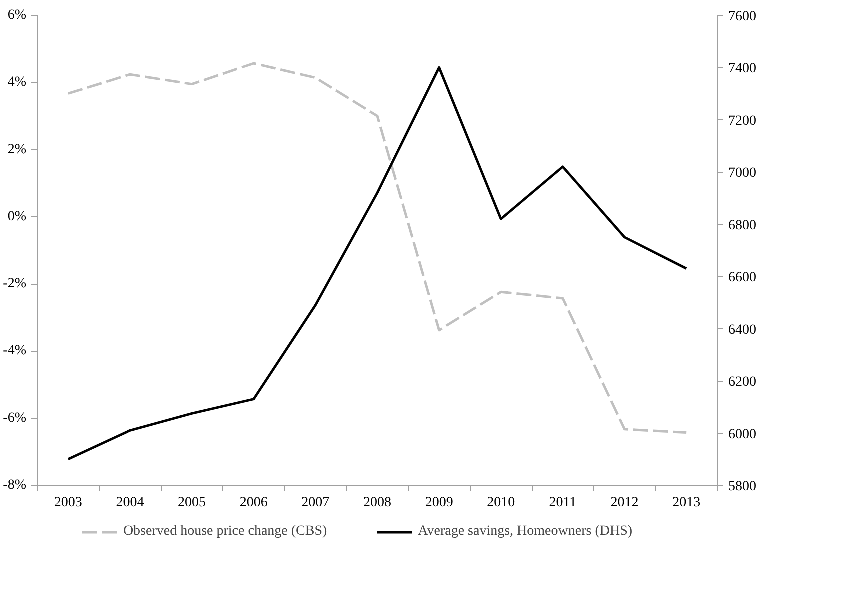 Image resolution: width=857 pixels, height=608 pixels. What do you see at coordinates (742, 330) in the screenshot?
I see `y2-tick-label: 6400` at bounding box center [742, 330].